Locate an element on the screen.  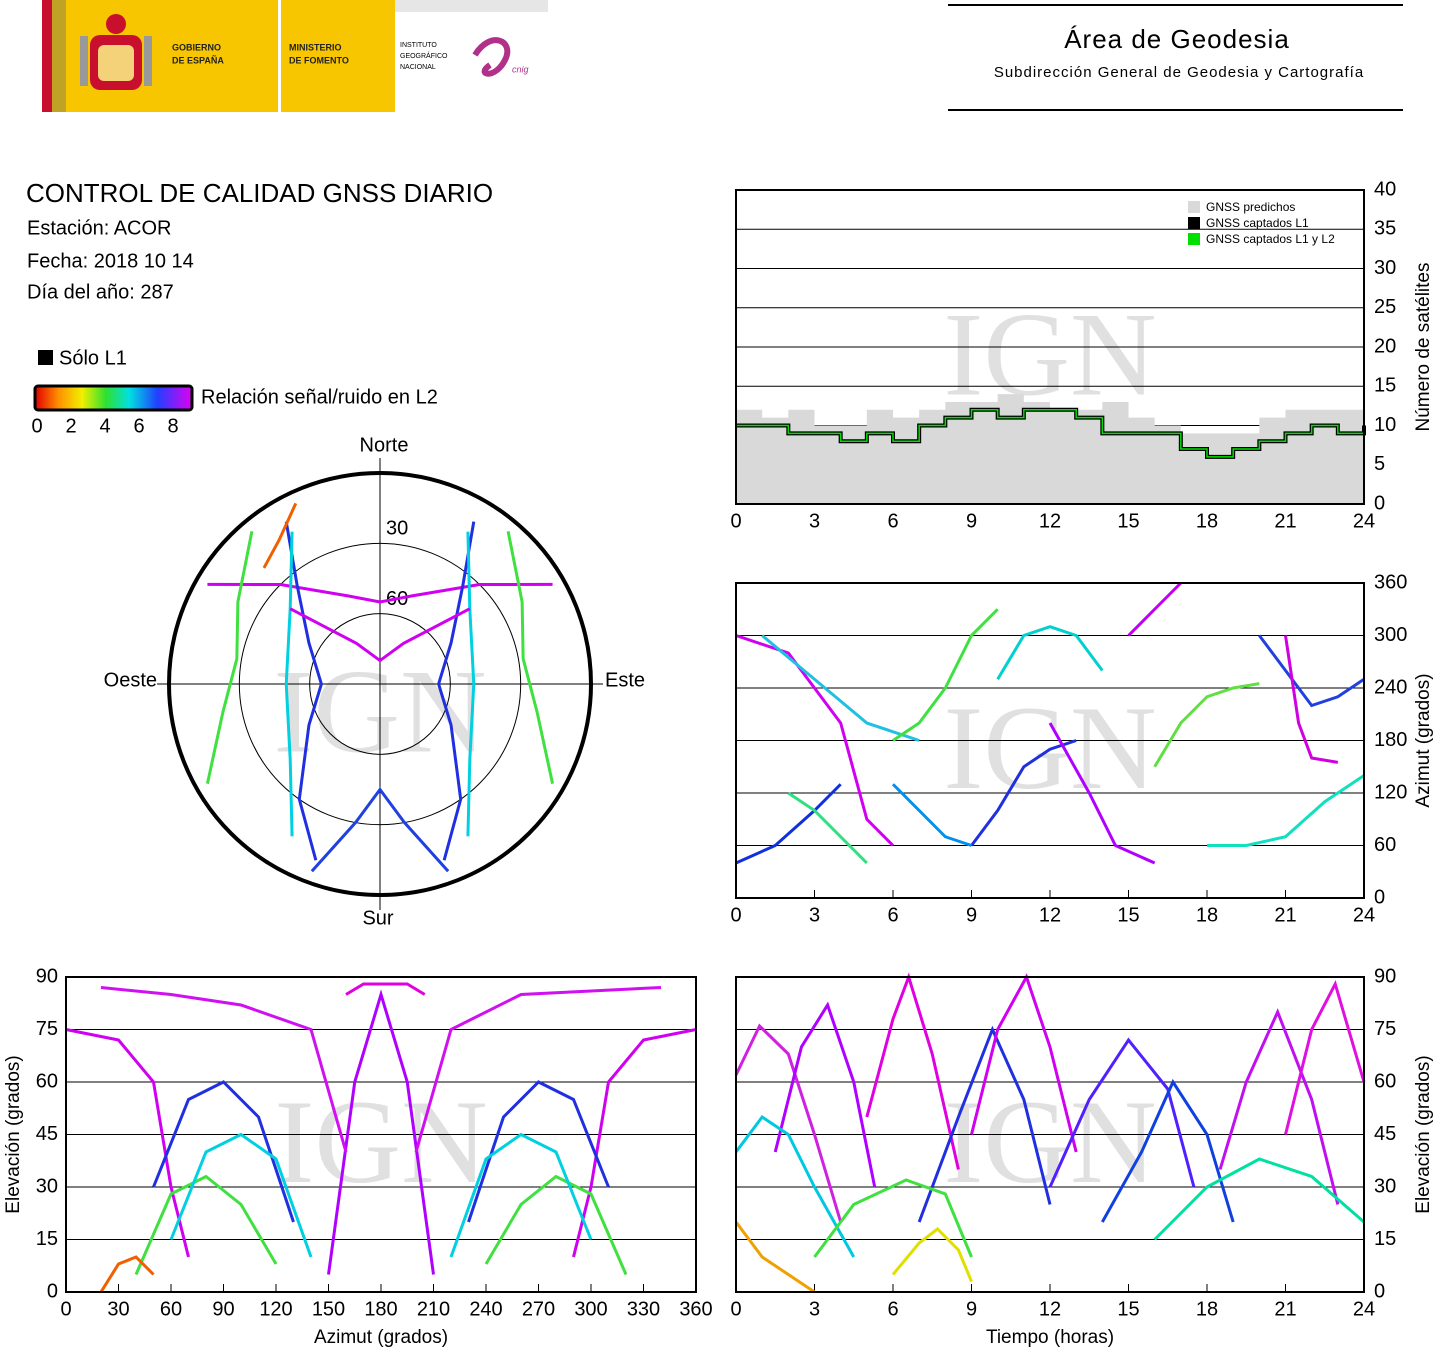
plot-frame is located at coordinates (1050, 1134).